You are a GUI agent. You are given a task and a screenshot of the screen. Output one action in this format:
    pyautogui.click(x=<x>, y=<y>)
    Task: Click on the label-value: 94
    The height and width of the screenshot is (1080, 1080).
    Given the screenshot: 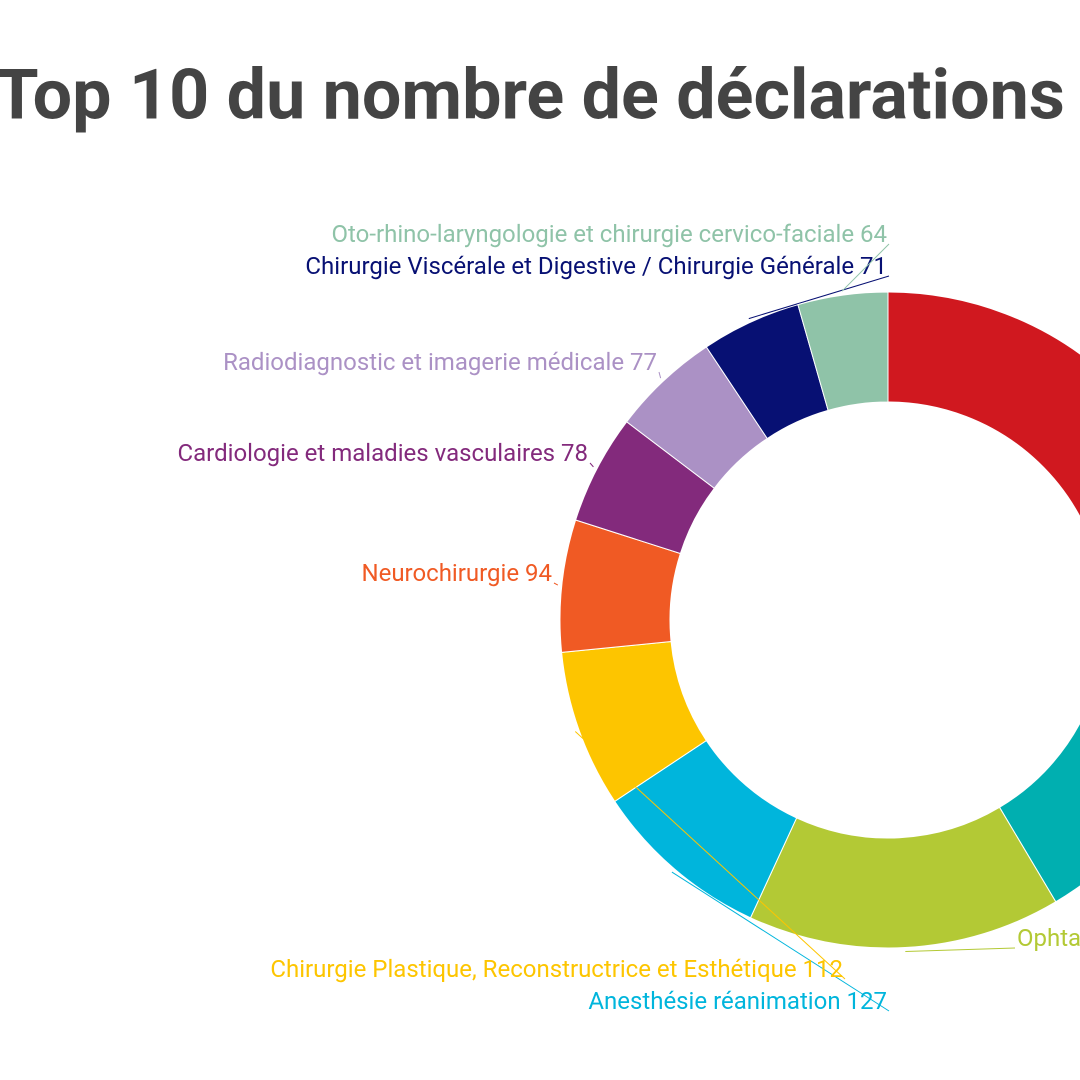 What is the action you would take?
    pyautogui.click(x=538, y=573)
    